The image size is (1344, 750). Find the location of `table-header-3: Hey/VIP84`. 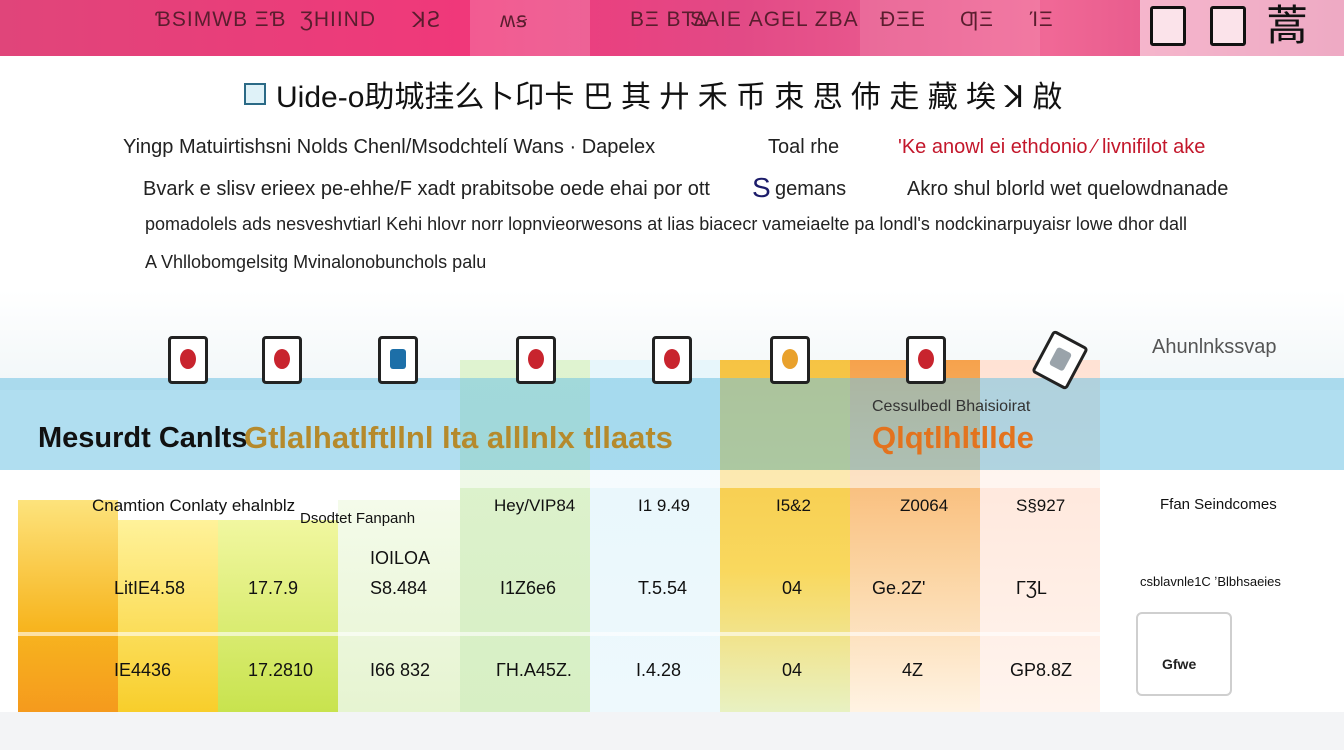

table-header-3: Hey/VIP84 is located at coordinates (535, 505).